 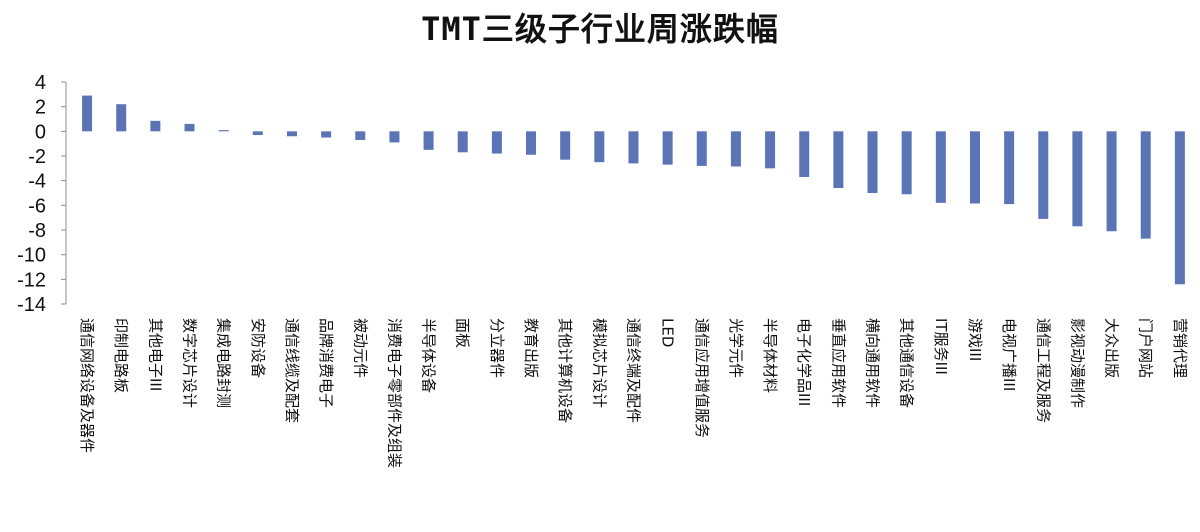 What do you see at coordinates (565, 370) in the screenshot?
I see `x-category-label: 其他计算机设备` at bounding box center [565, 370].